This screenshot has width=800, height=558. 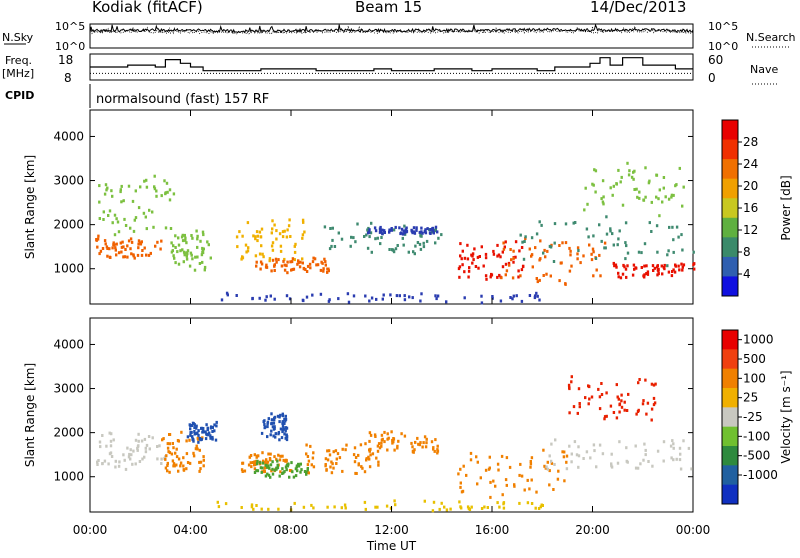 What do you see at coordinates (638, 8) in the screenshot?
I see `date-title: 14/Dec/2013` at bounding box center [638, 8].